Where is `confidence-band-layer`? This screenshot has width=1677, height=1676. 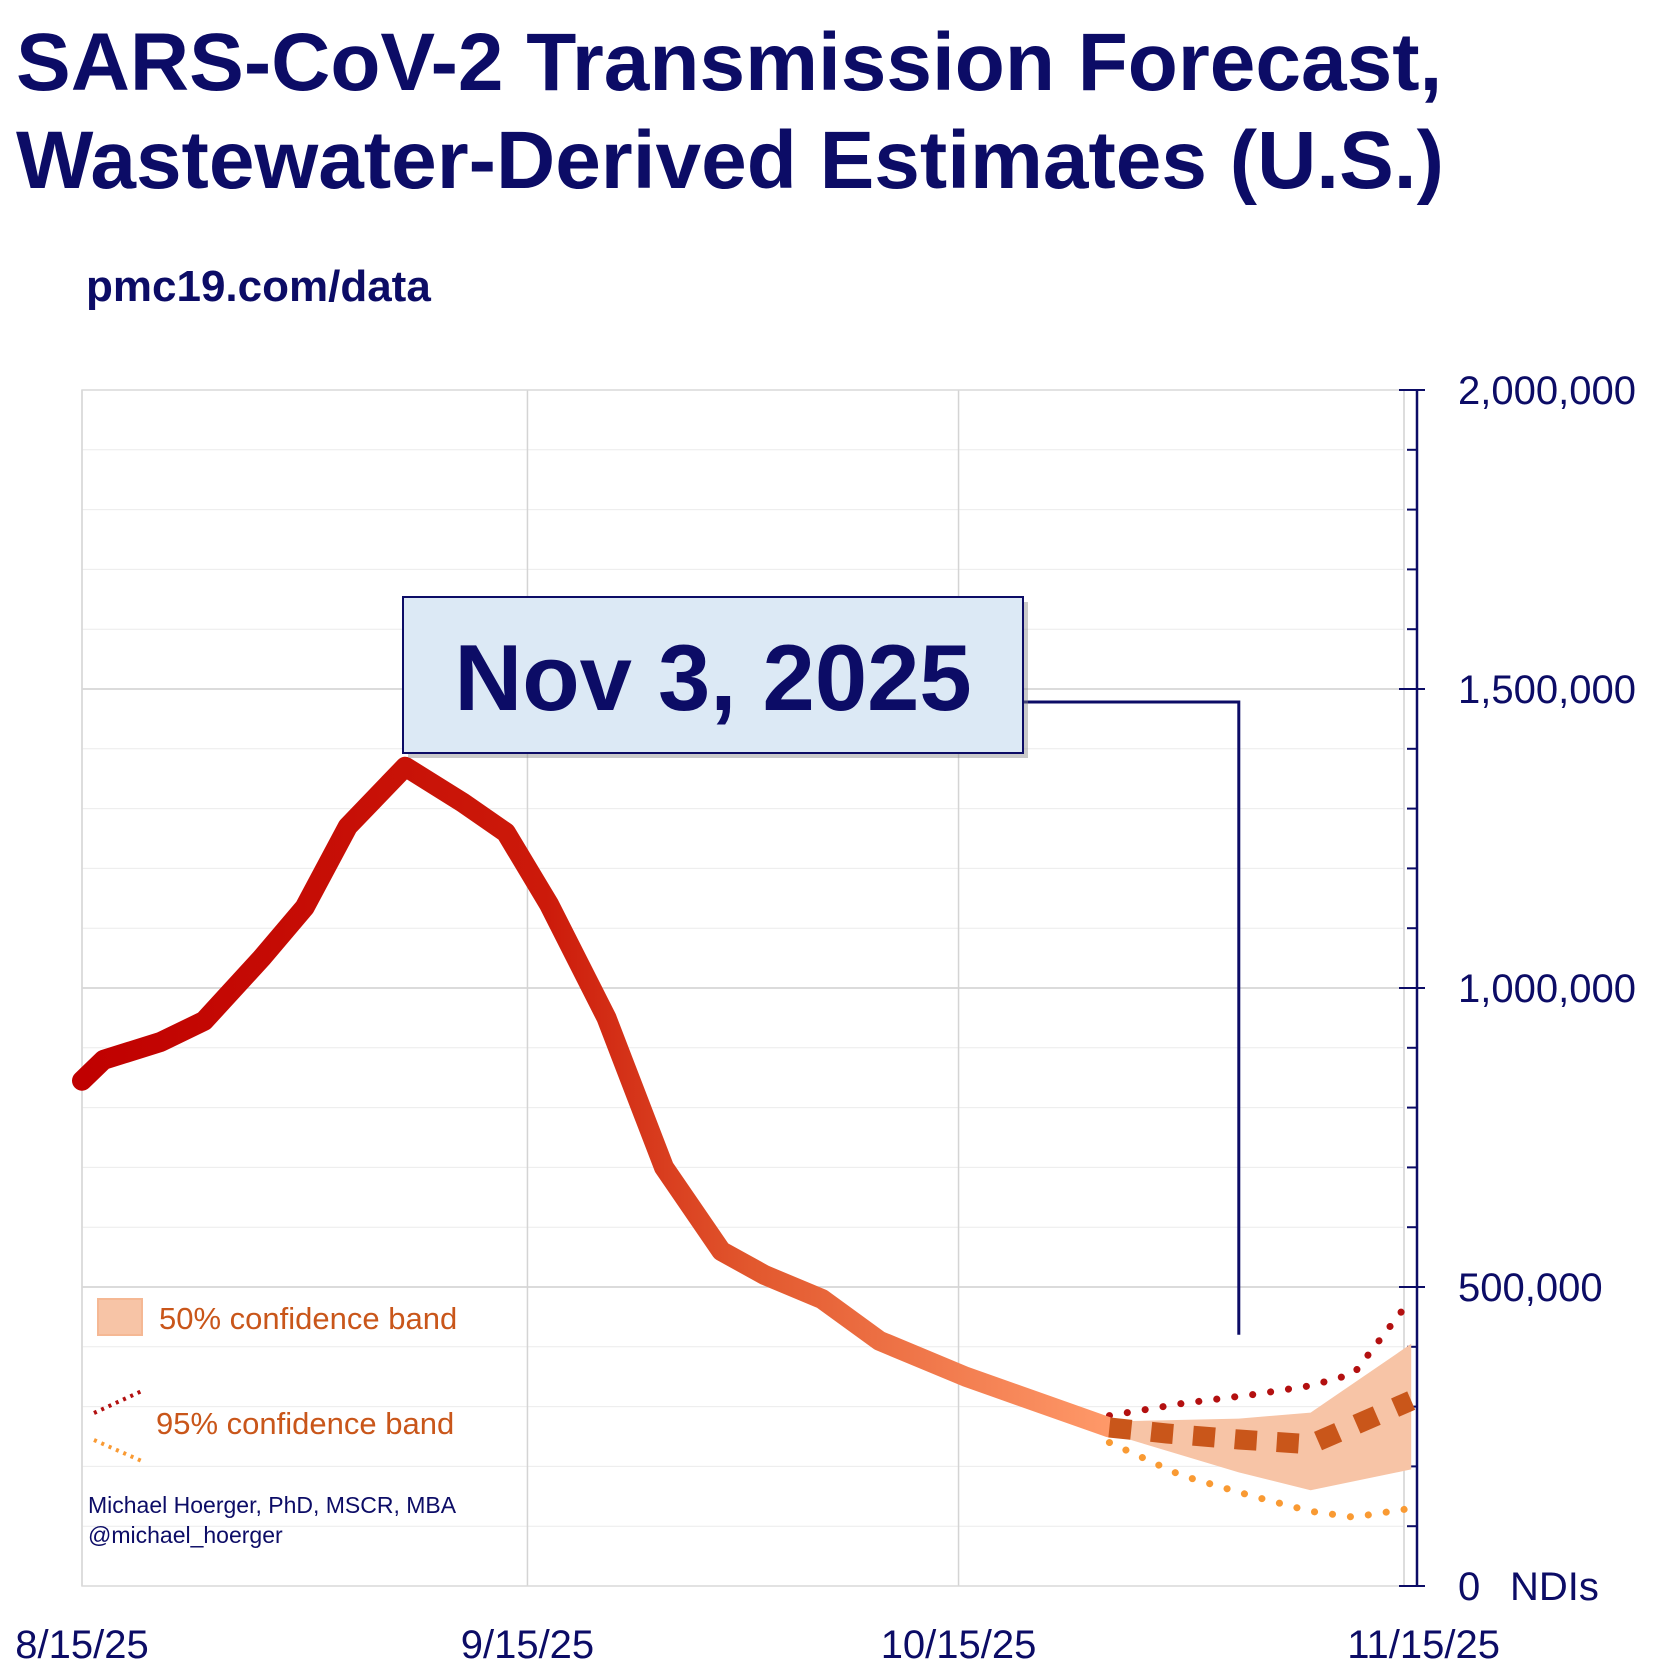 confidence-band-layer is located at coordinates (1260, 1417).